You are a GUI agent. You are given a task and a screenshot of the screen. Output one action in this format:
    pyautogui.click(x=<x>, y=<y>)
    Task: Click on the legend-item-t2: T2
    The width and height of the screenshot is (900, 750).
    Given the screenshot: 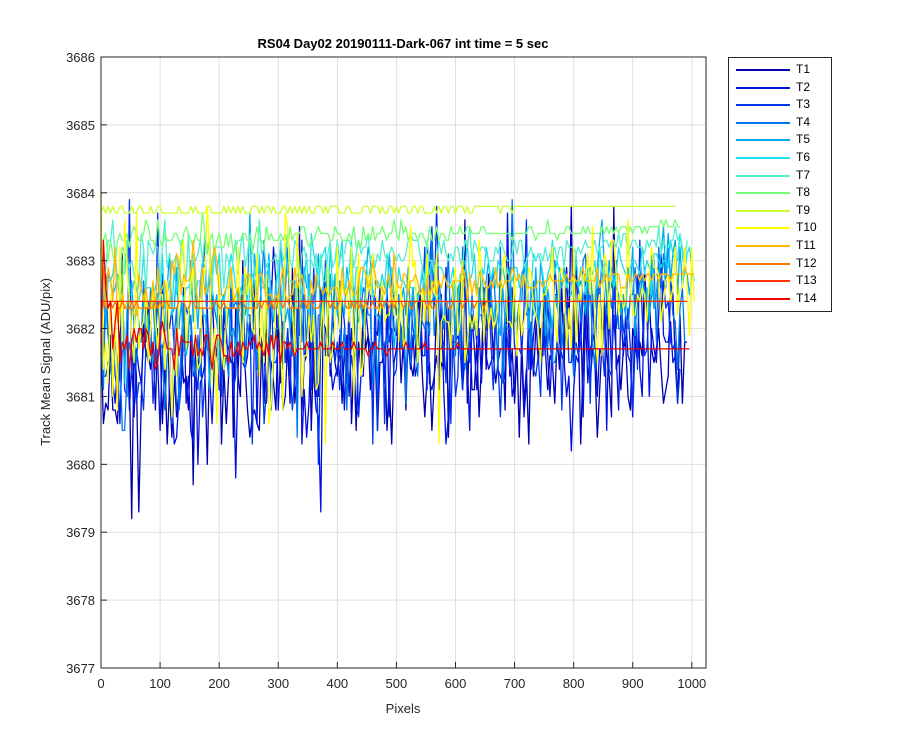 What is the action you would take?
    pyautogui.click(x=781, y=87)
    